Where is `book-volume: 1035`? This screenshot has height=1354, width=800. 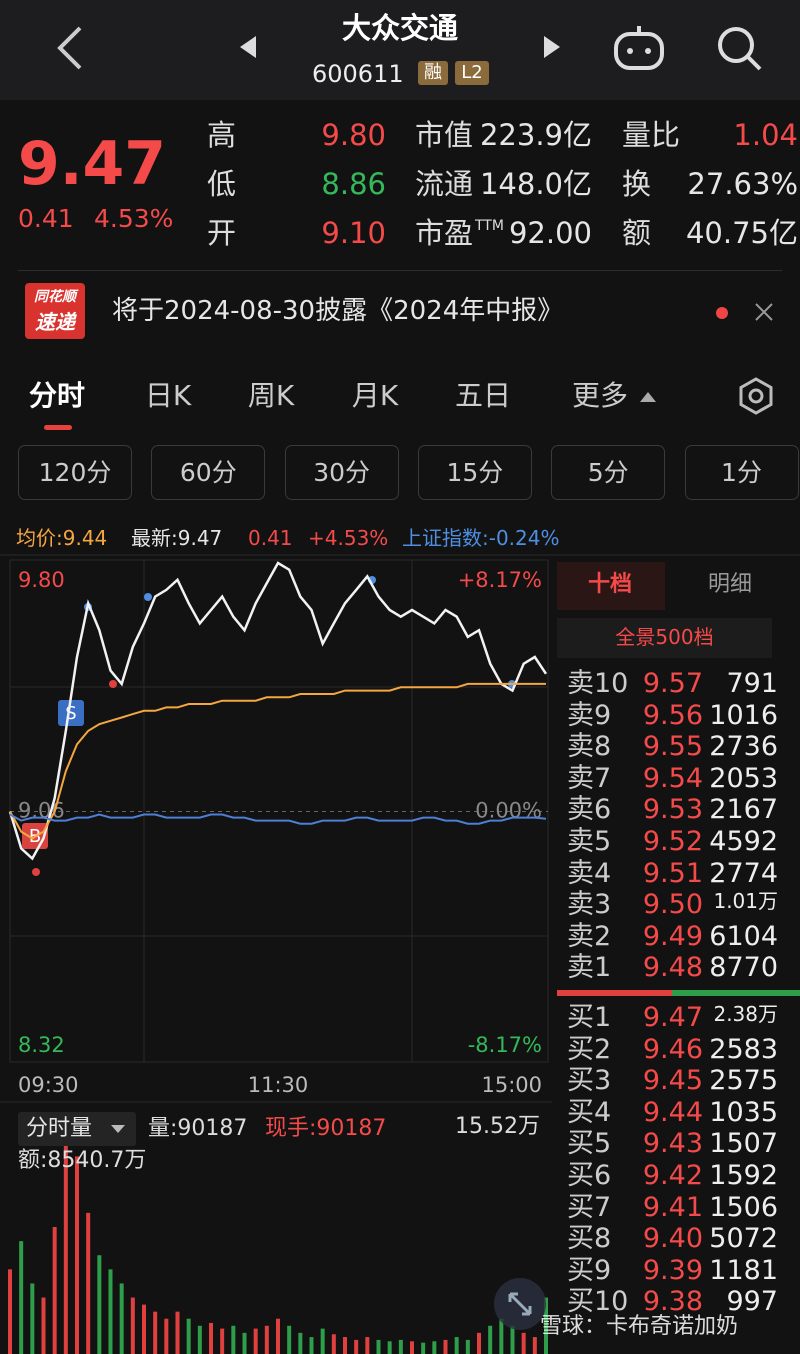
book-volume: 1035 is located at coordinates (743, 1112).